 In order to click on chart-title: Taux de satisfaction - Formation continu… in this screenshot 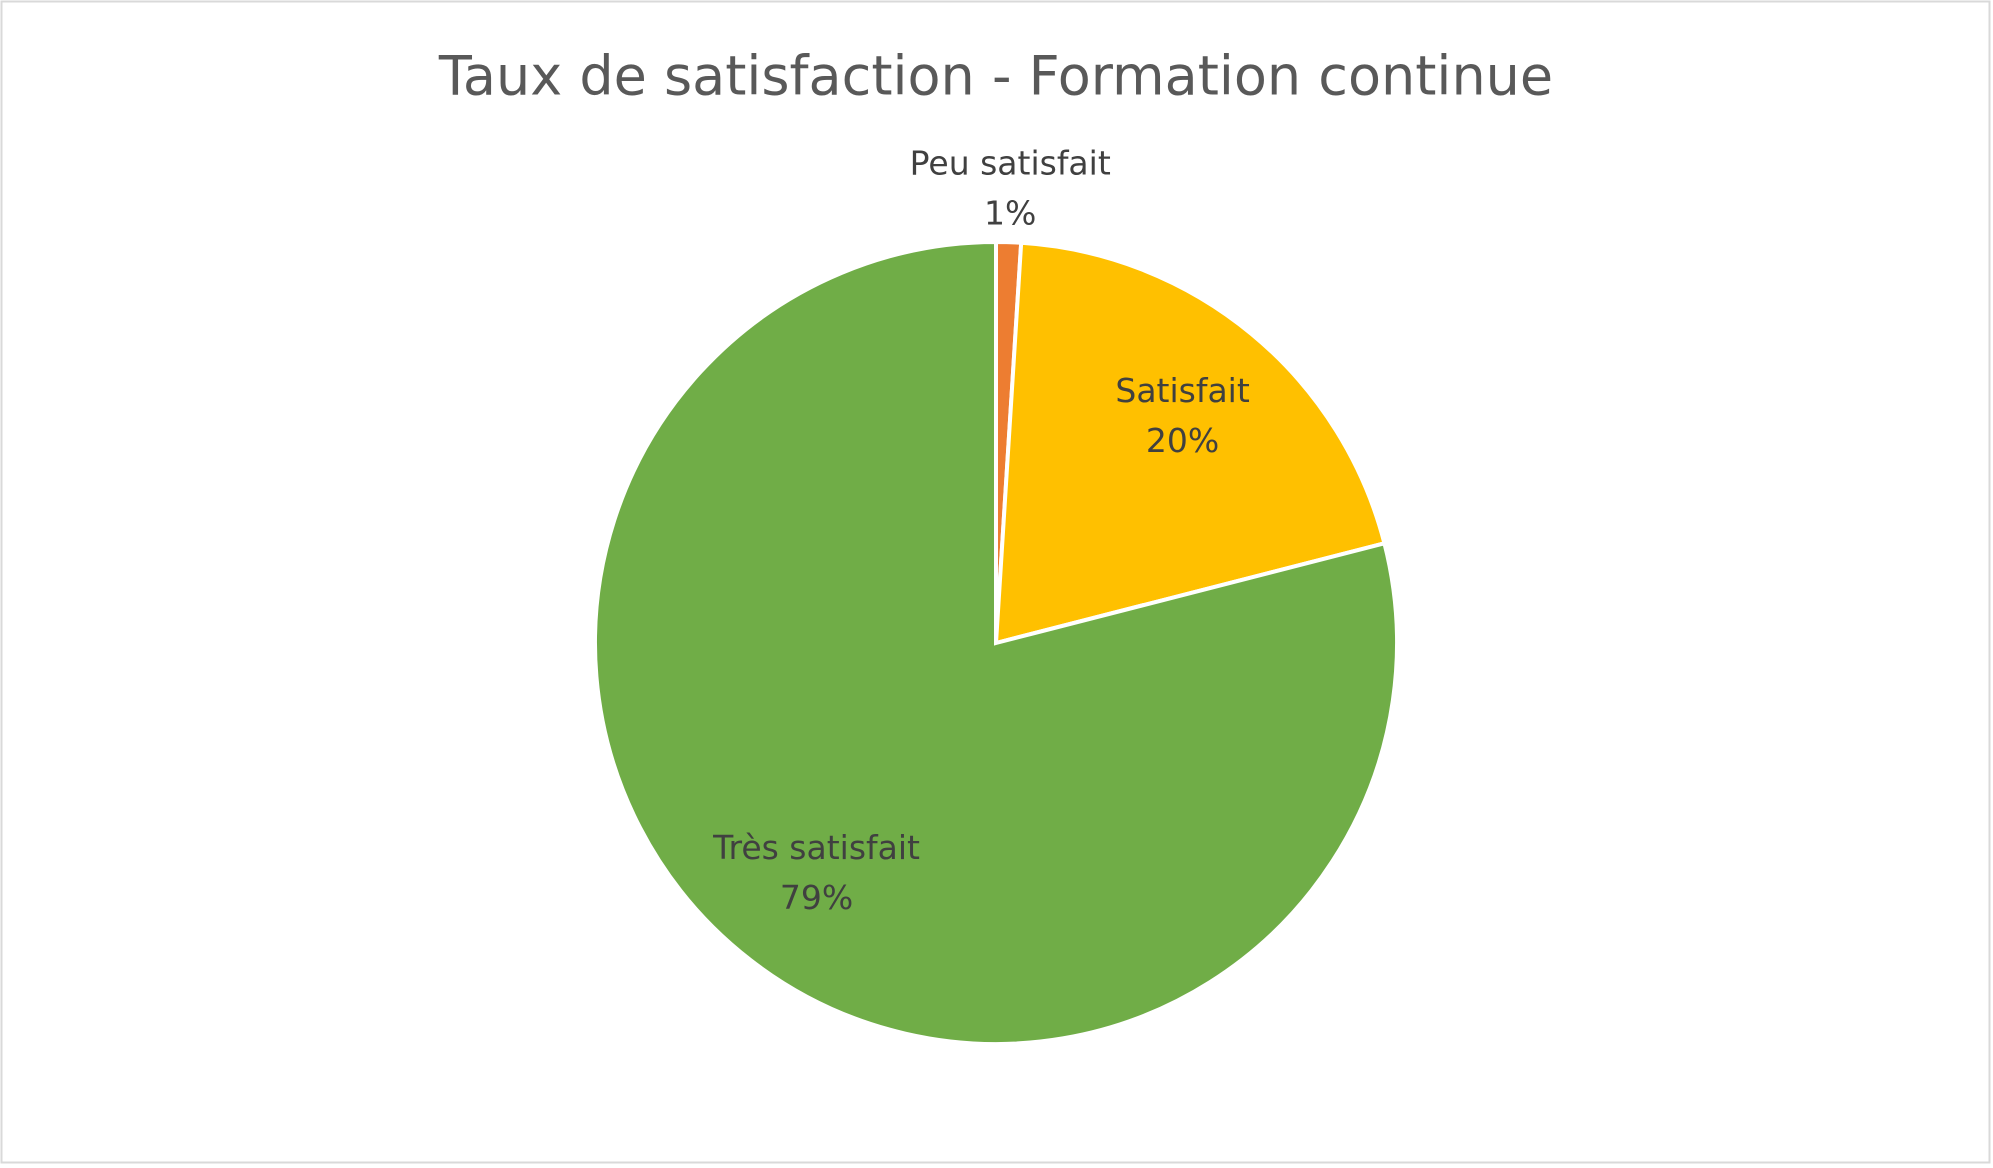, I will do `click(995, 76)`.